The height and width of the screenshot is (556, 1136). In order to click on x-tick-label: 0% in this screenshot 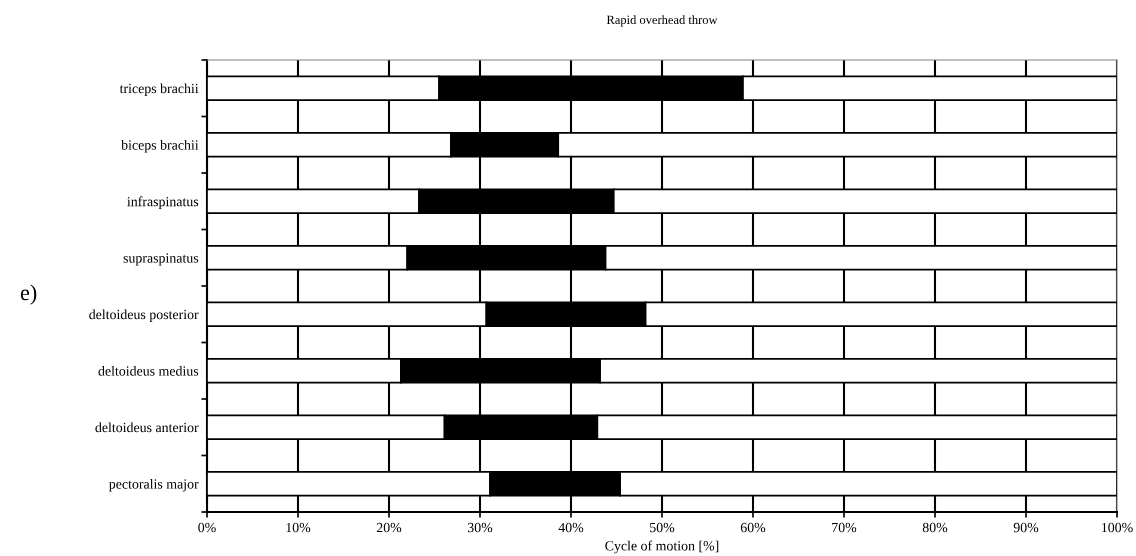, I will do `click(207, 527)`.